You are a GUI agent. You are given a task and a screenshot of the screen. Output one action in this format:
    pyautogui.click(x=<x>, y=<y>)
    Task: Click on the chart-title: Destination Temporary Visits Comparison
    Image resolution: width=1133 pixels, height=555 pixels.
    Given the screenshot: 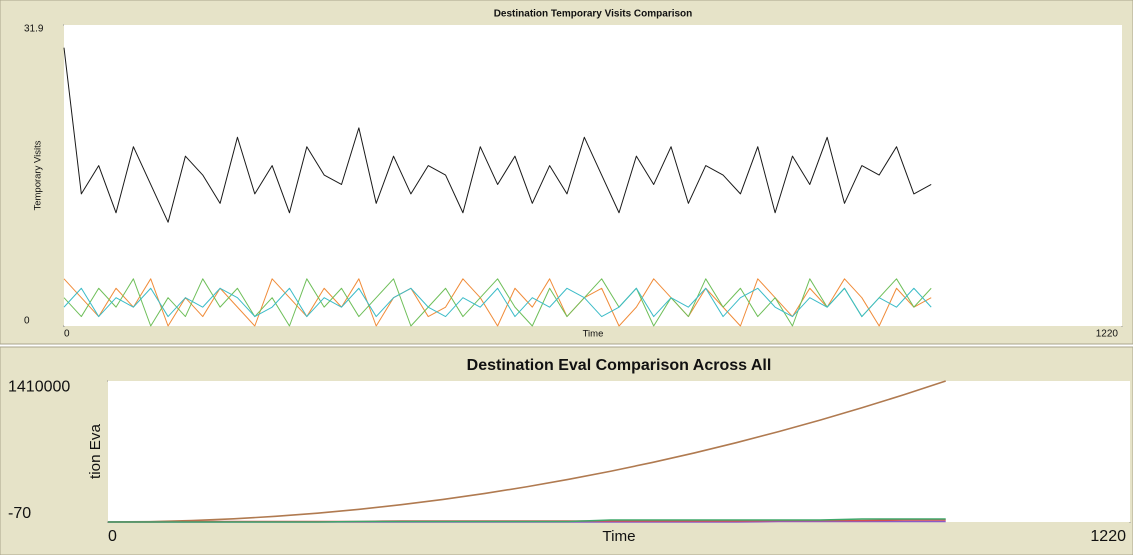 What is the action you would take?
    pyautogui.click(x=593, y=14)
    